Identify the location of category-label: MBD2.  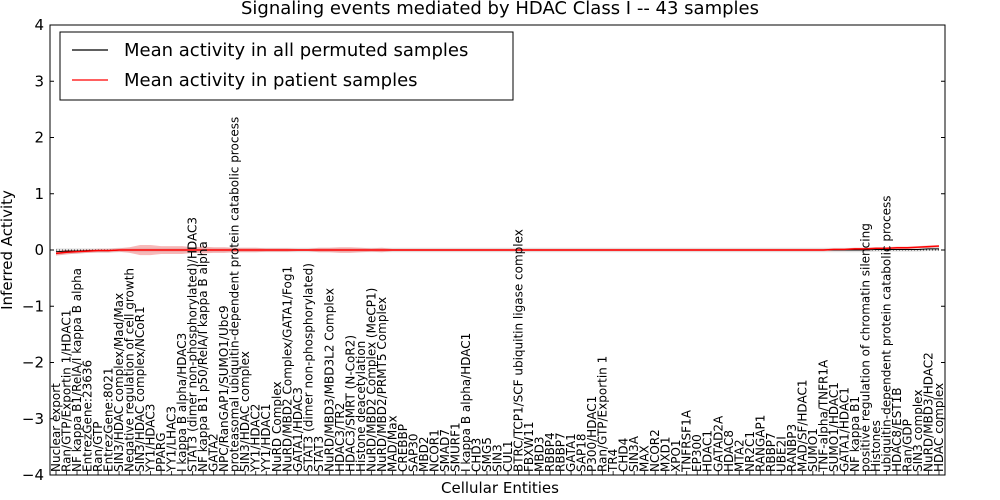
(424, 454).